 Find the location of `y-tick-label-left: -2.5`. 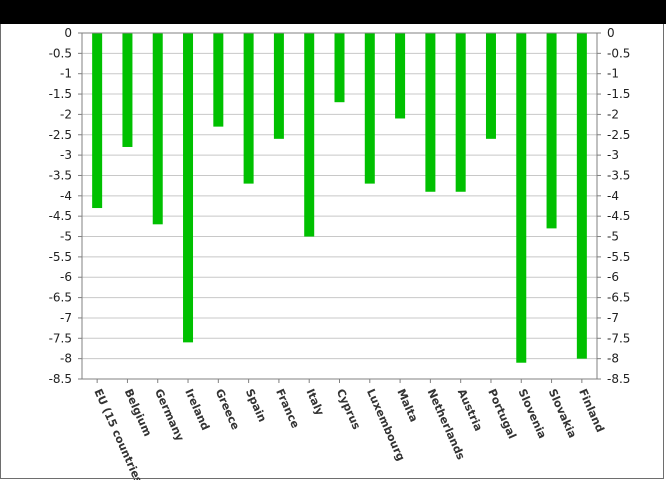

y-tick-label-left: -2.5 is located at coordinates (60, 135).